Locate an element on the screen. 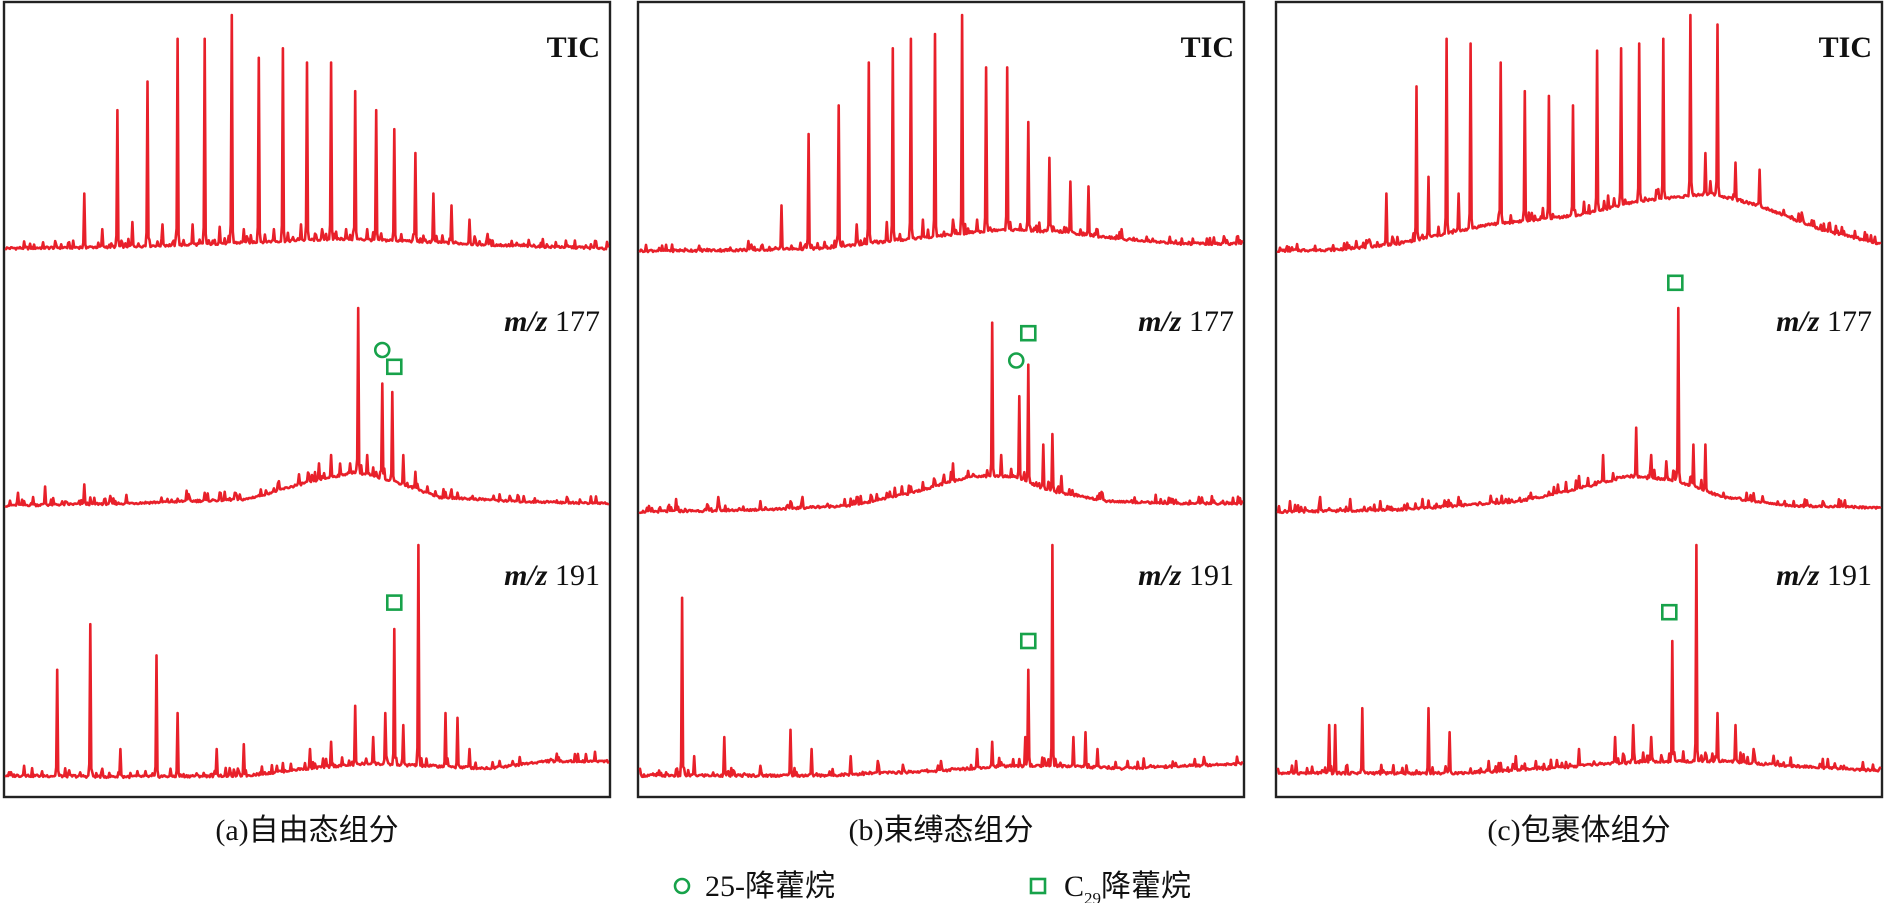 This screenshot has width=1887, height=903. panel-caption: (a)自由态组分 is located at coordinates (306, 830).